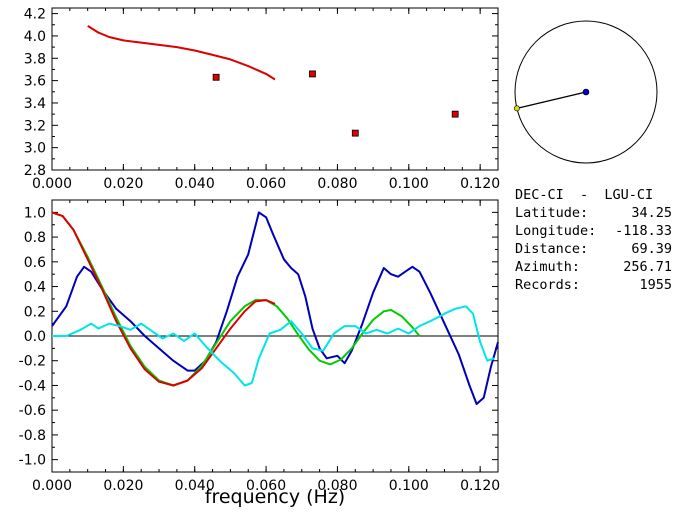 Image resolution: width=687 pixels, height=519 pixels. What do you see at coordinates (35, 288) in the screenshot?
I see `y-tick-label: 0.4` at bounding box center [35, 288].